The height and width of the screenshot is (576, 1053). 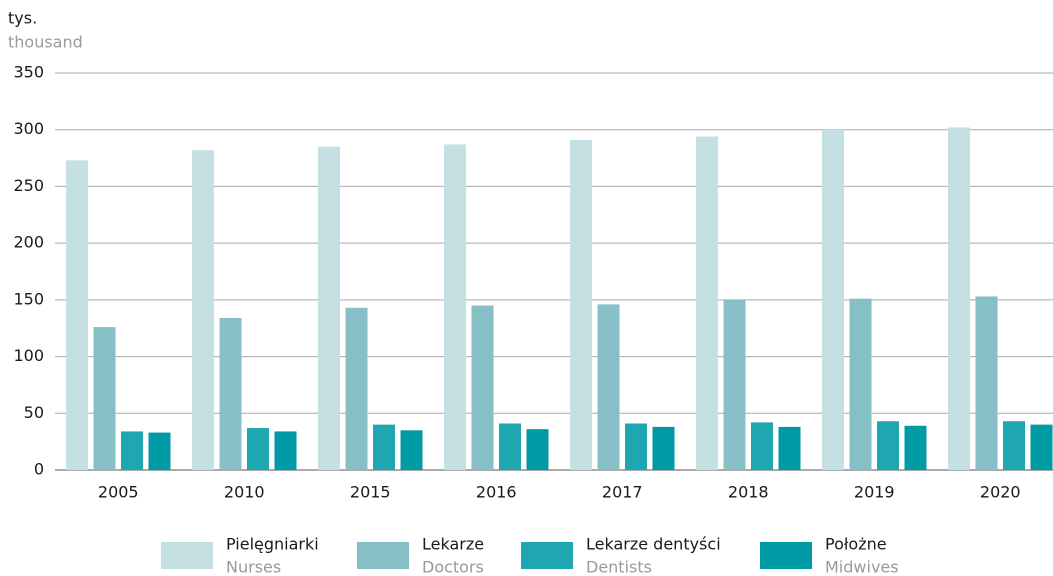 I want to click on y-axis-label-en: thousand, so click(x=45, y=42).